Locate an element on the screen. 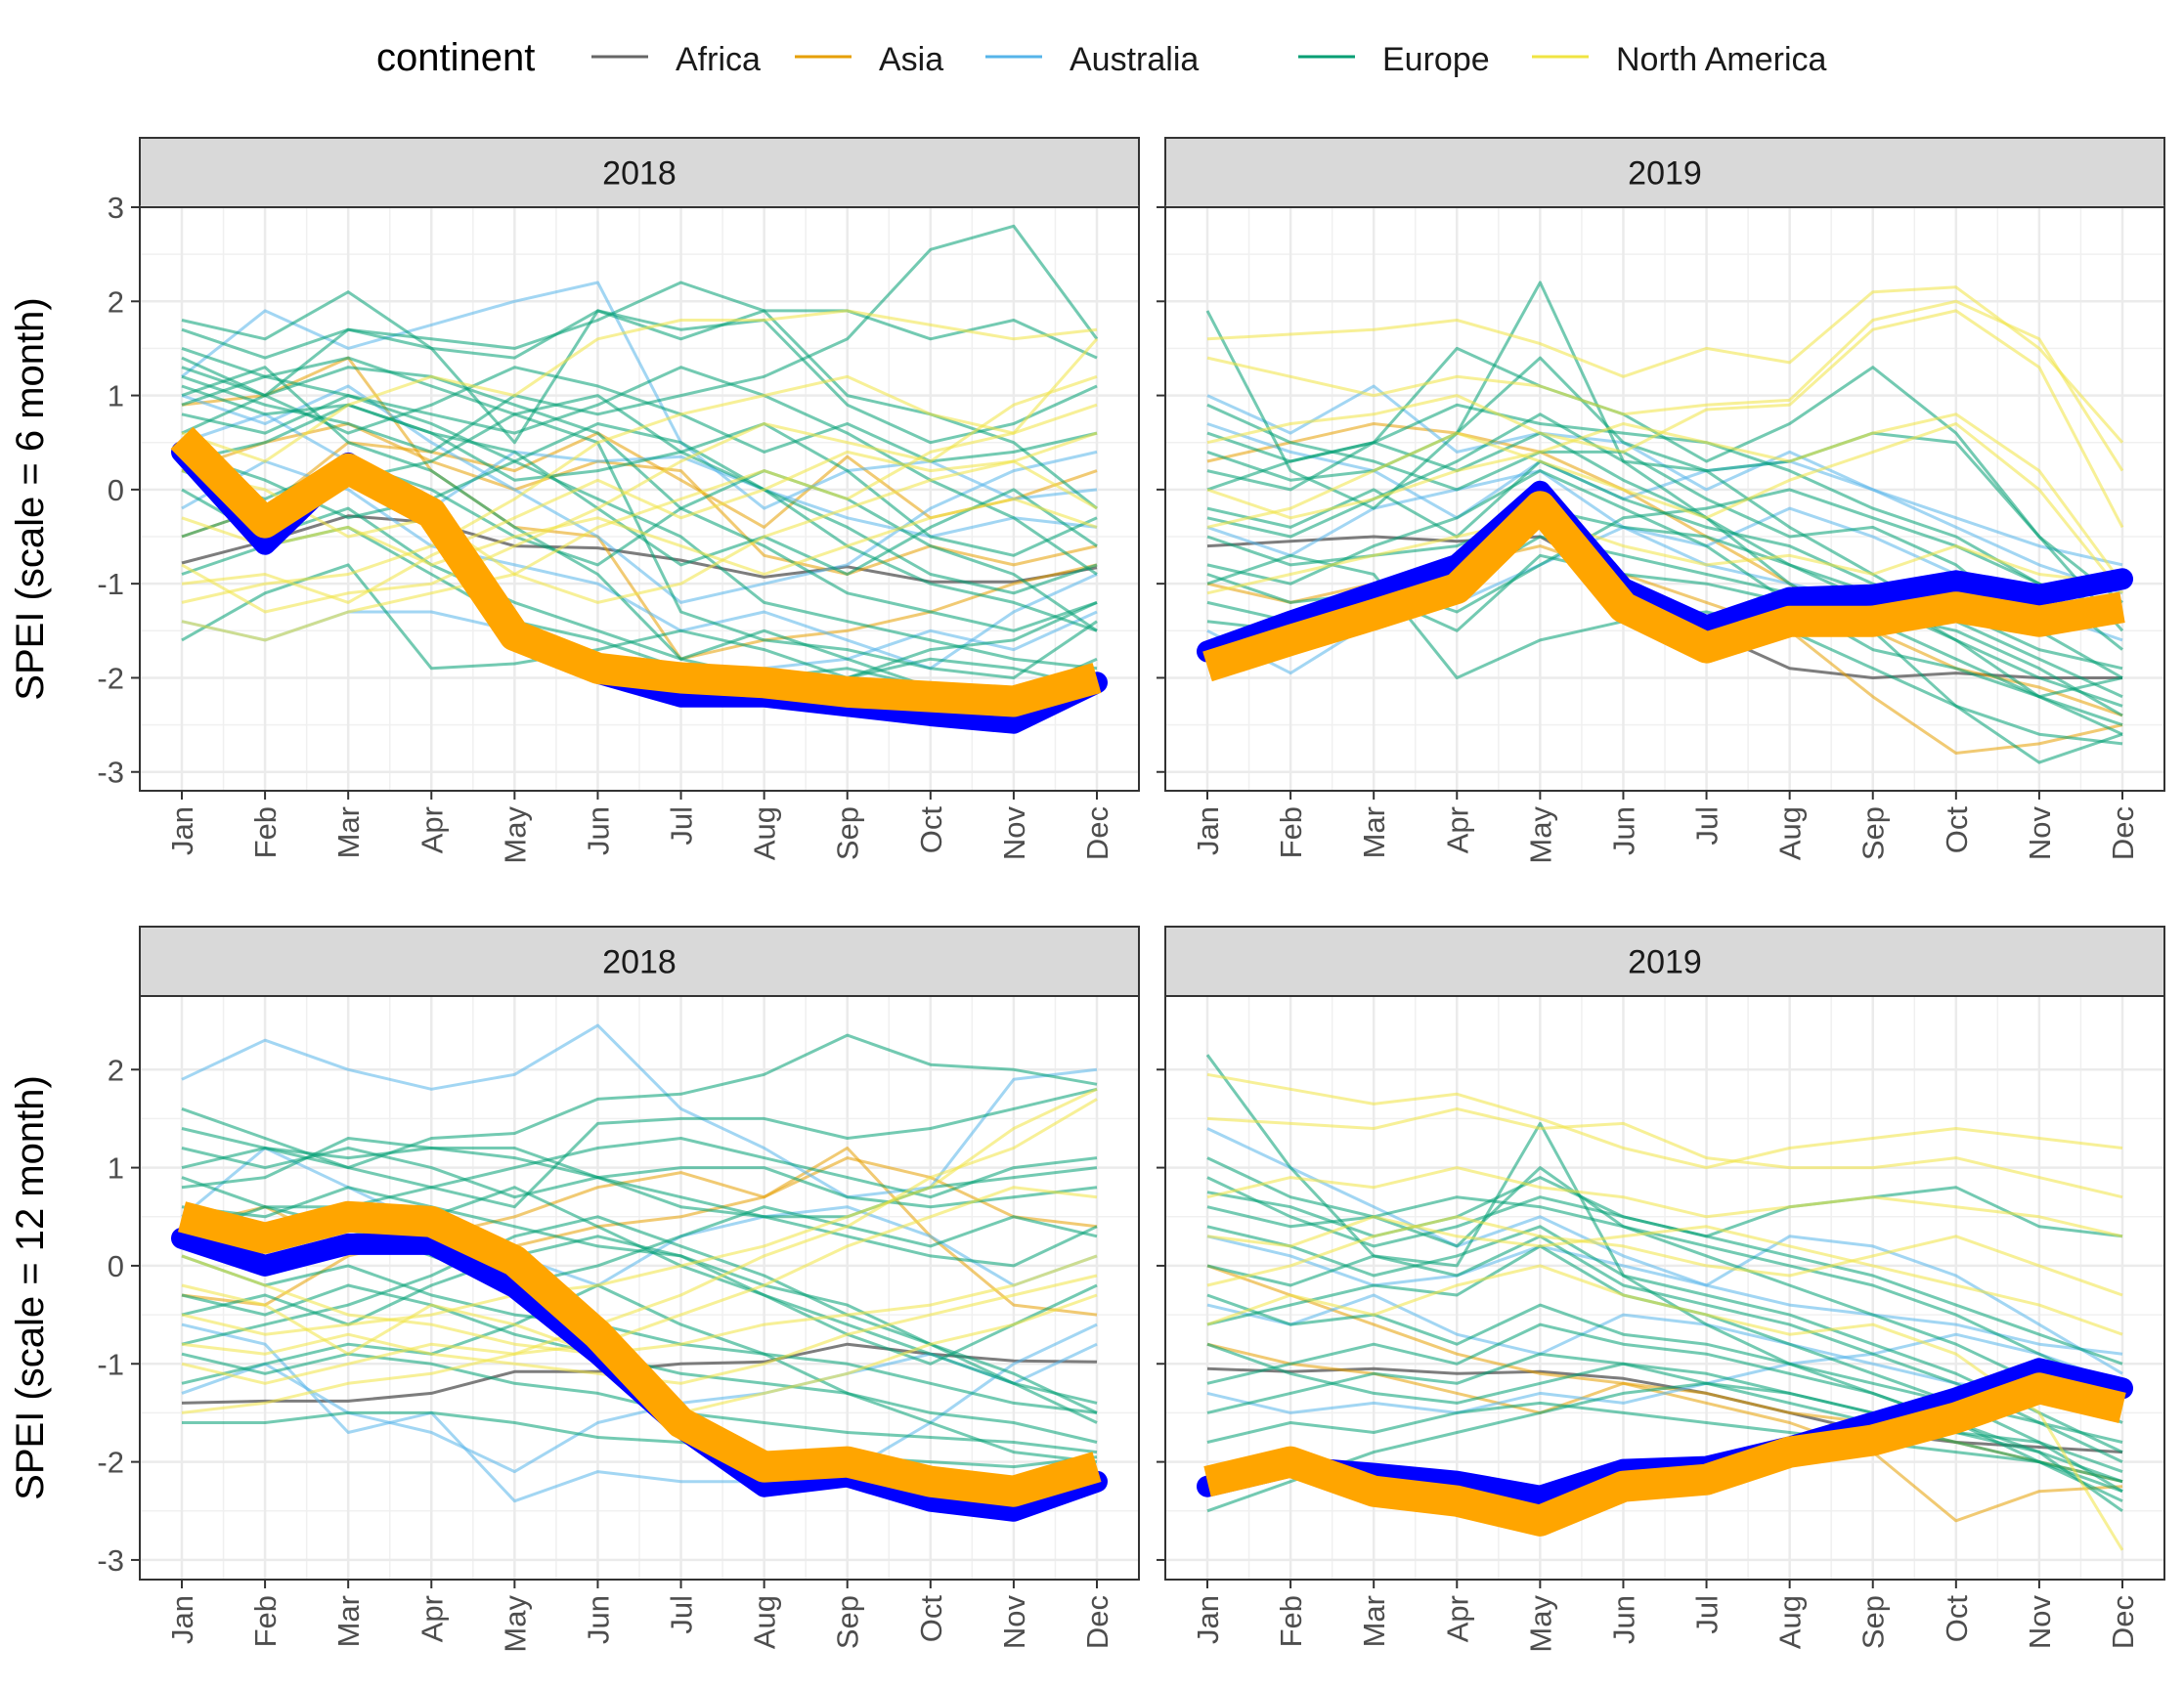  series-line-asia is located at coordinates (639, 509).